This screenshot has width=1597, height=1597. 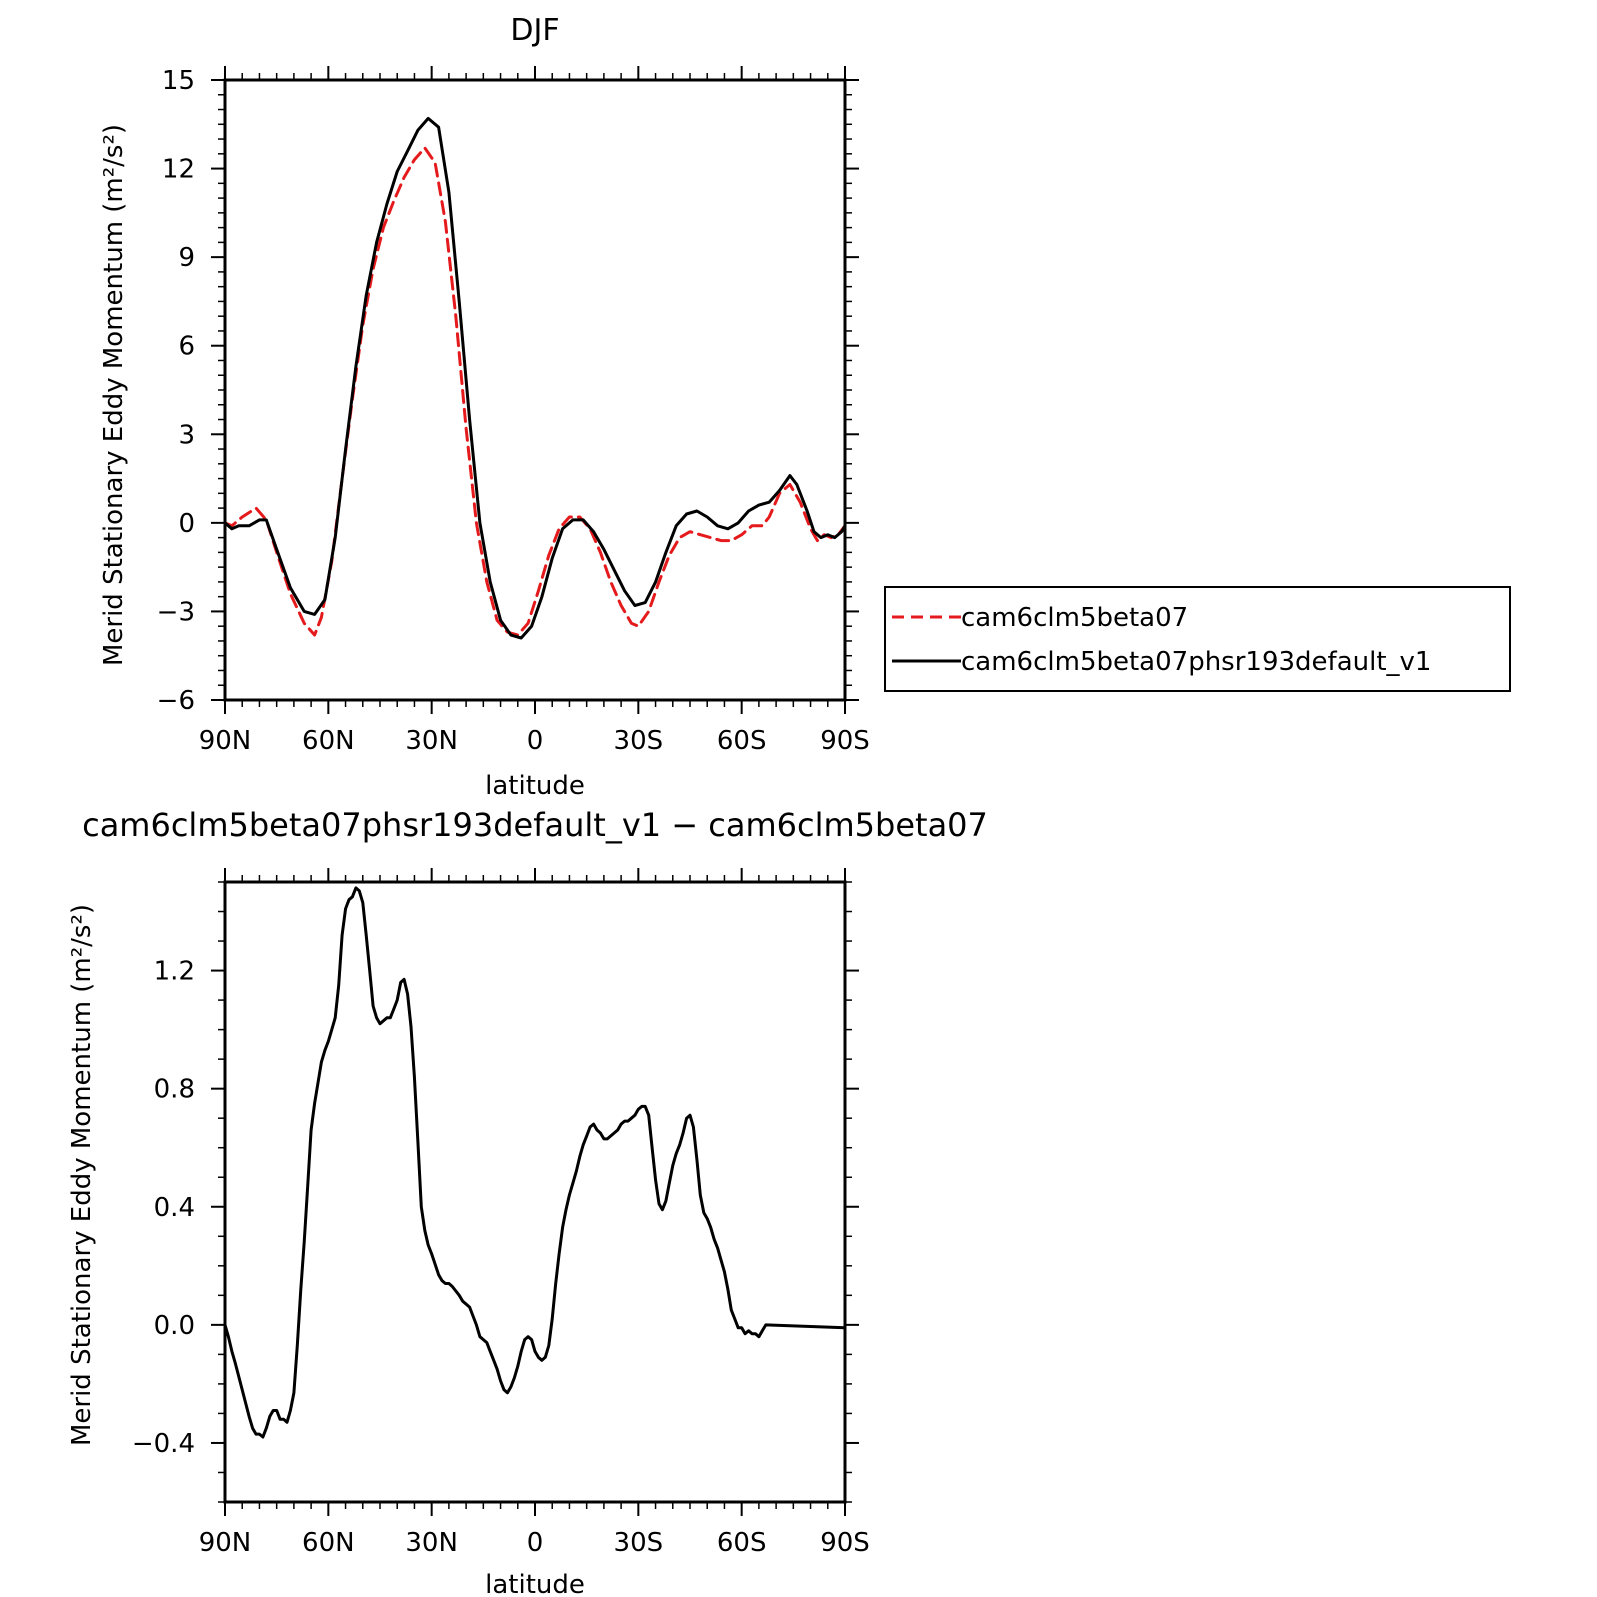 What do you see at coordinates (535, 1543) in the screenshot?
I see `bottom-chart-x-tick-label: 0` at bounding box center [535, 1543].